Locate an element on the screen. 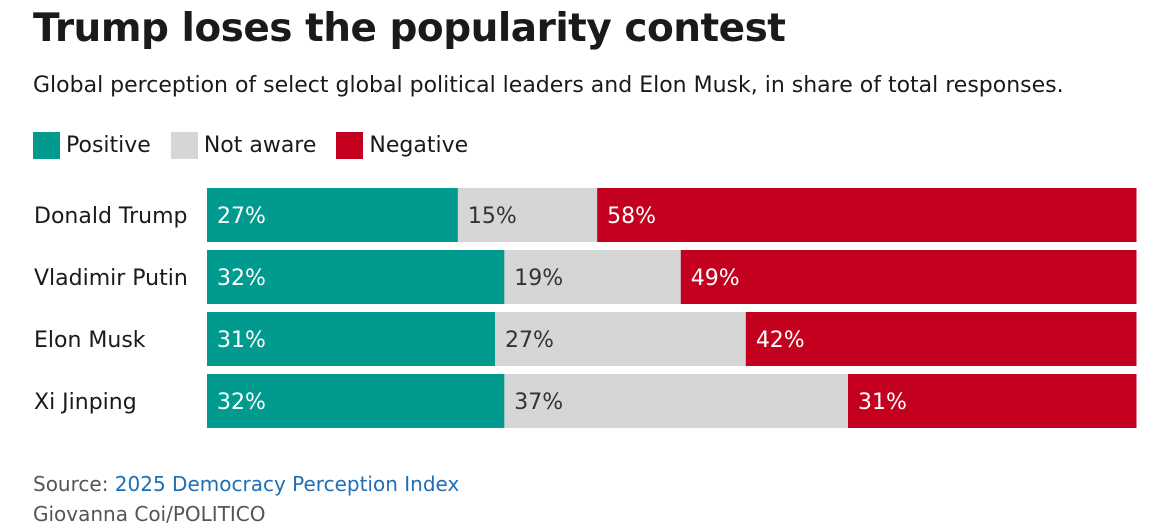 The image size is (1170, 532). data-label-donald-trump-negative: 58% is located at coordinates (631, 216).